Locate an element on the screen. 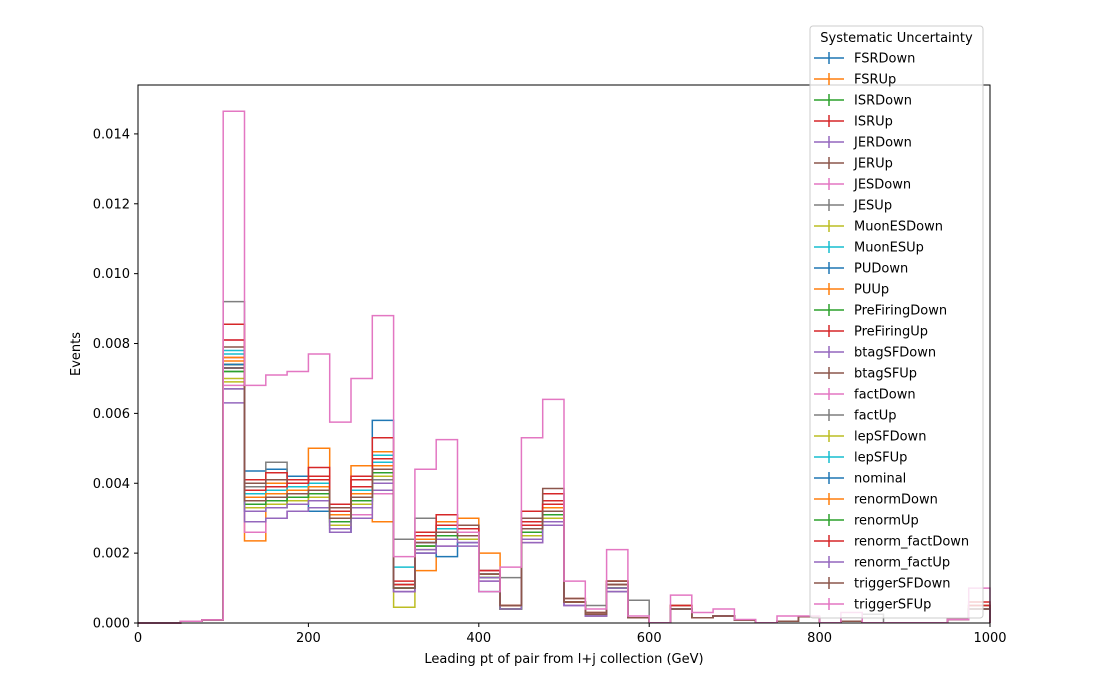 The image size is (1100, 700). legend-label: nominal is located at coordinates (880, 479).